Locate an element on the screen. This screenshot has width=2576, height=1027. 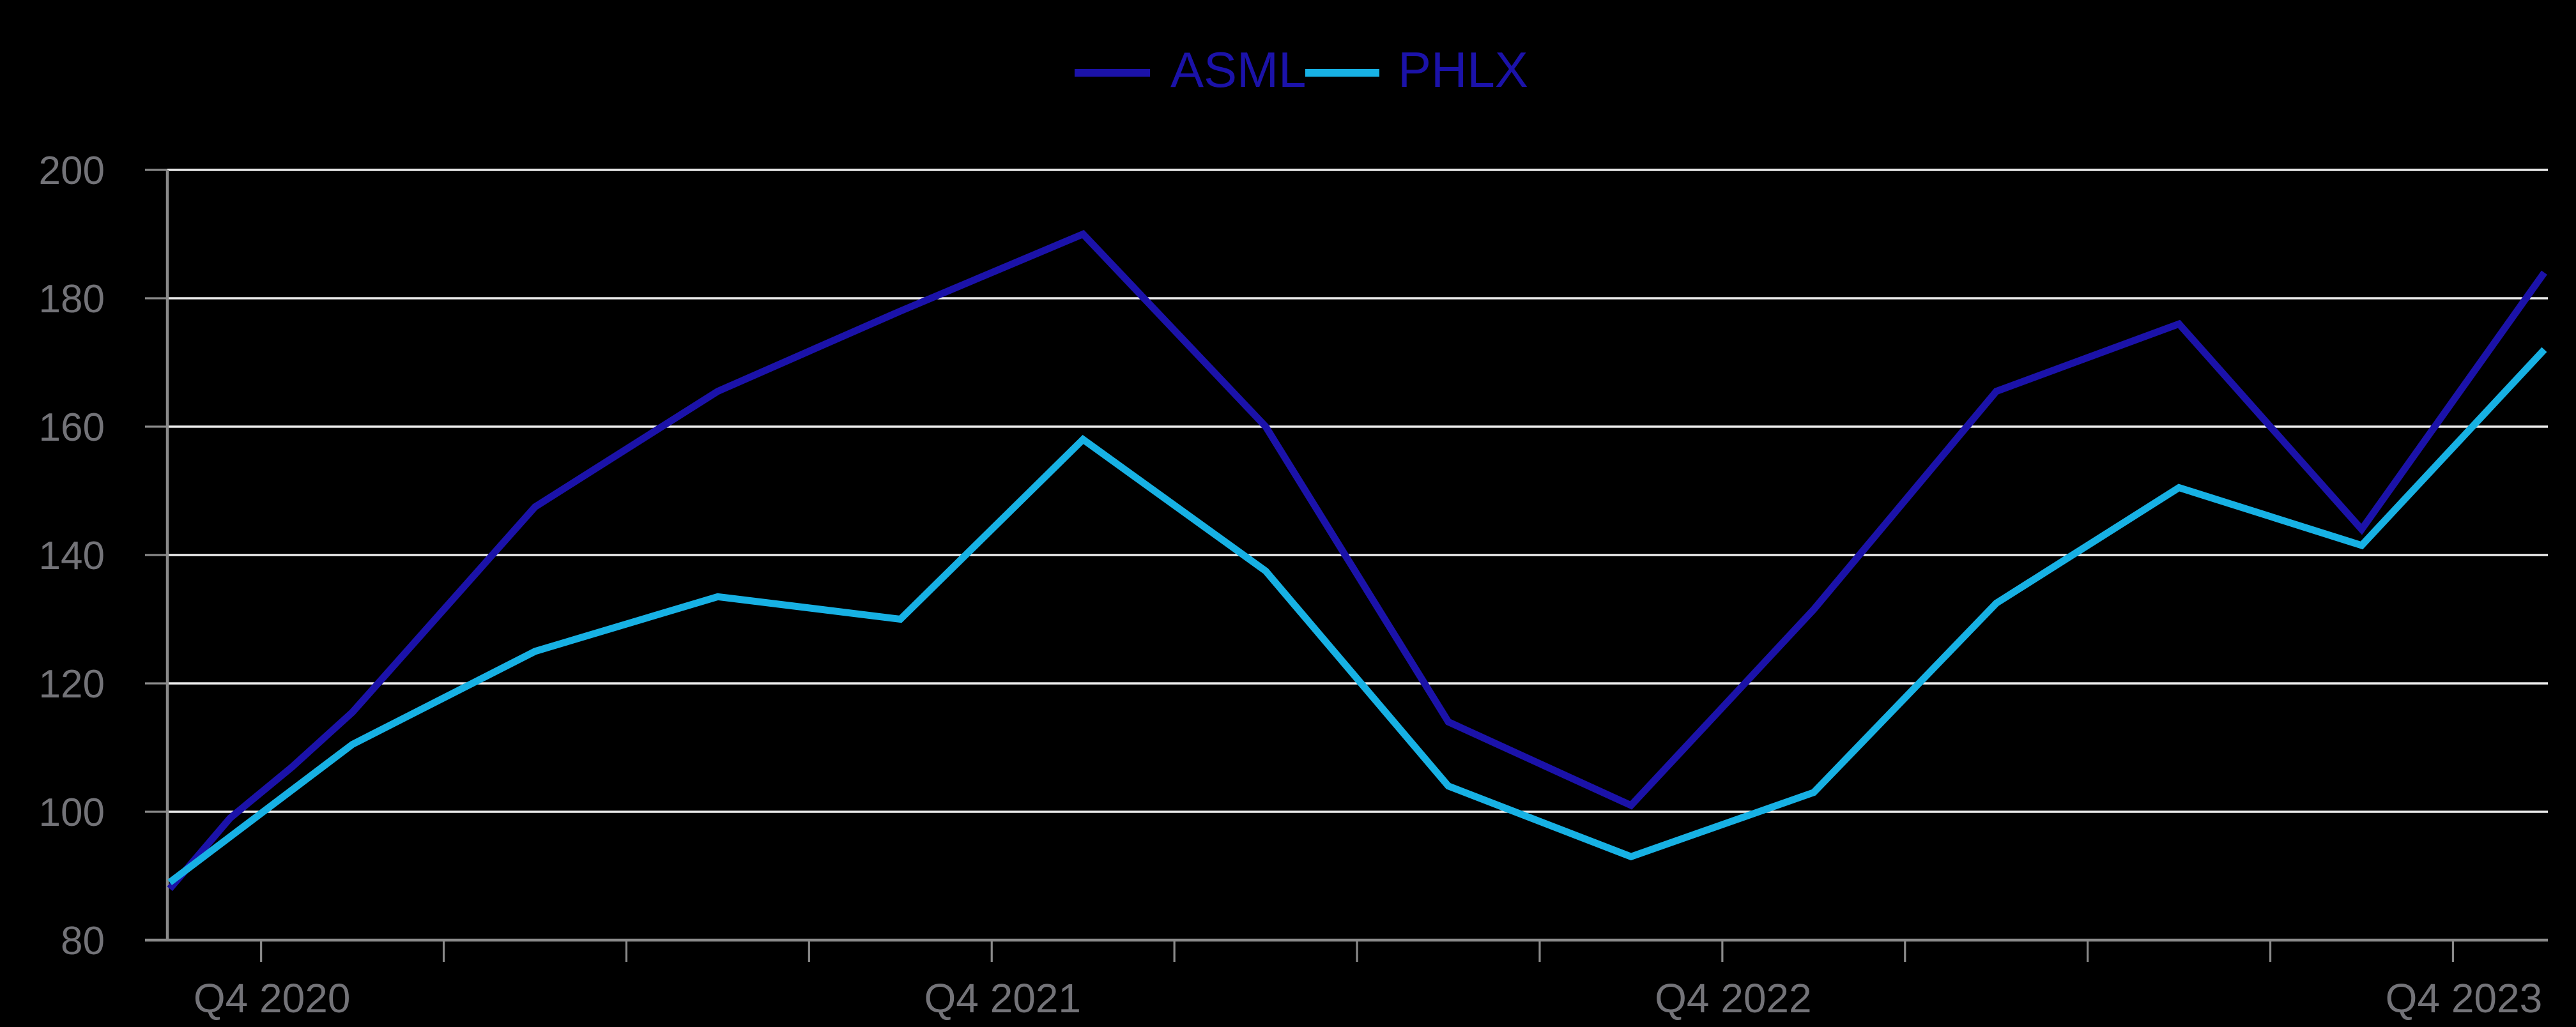
y-tick-label-160: 160 is located at coordinates (72, 428).